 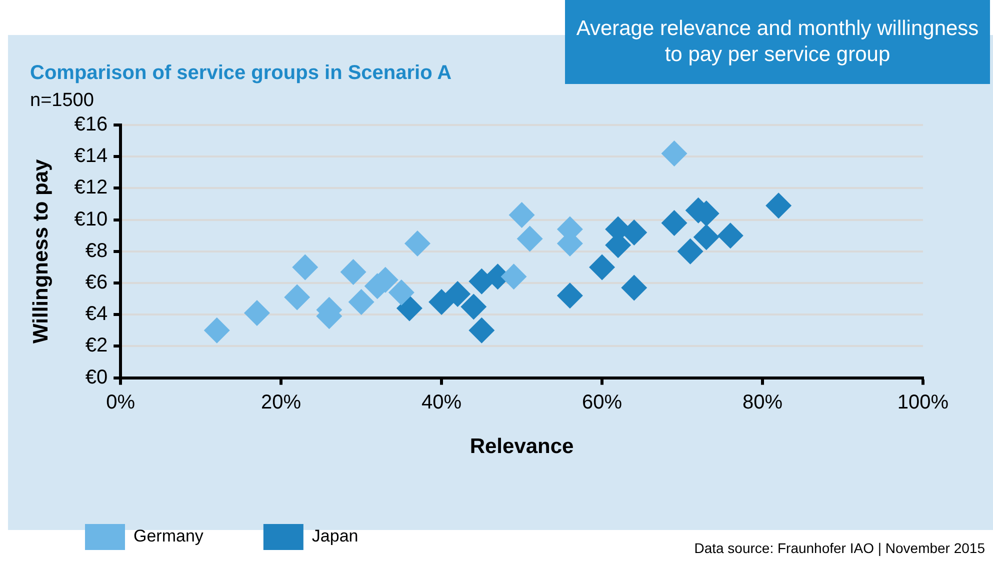 What do you see at coordinates (91, 187) in the screenshot?
I see `y-tick-label: €12` at bounding box center [91, 187].